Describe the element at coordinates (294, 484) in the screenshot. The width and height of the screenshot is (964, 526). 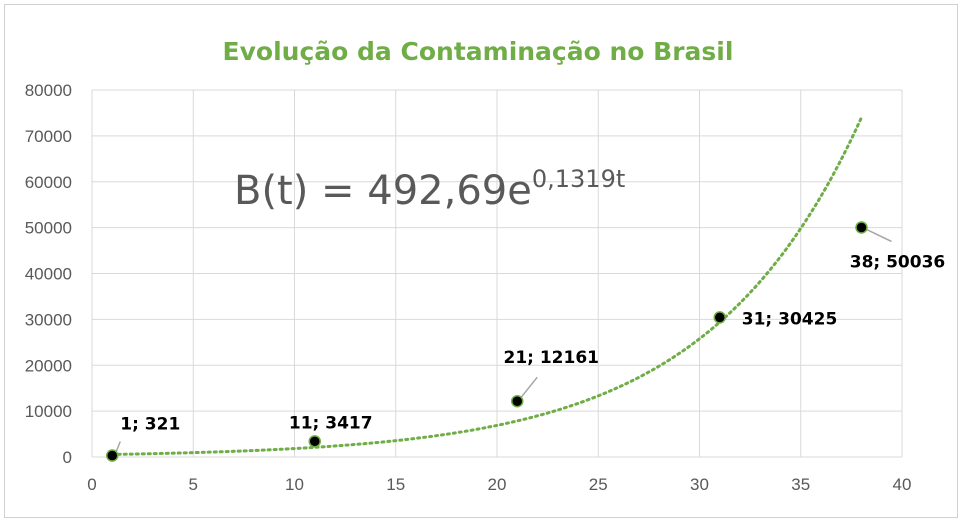
I see `x-tick-label: 10` at that location.